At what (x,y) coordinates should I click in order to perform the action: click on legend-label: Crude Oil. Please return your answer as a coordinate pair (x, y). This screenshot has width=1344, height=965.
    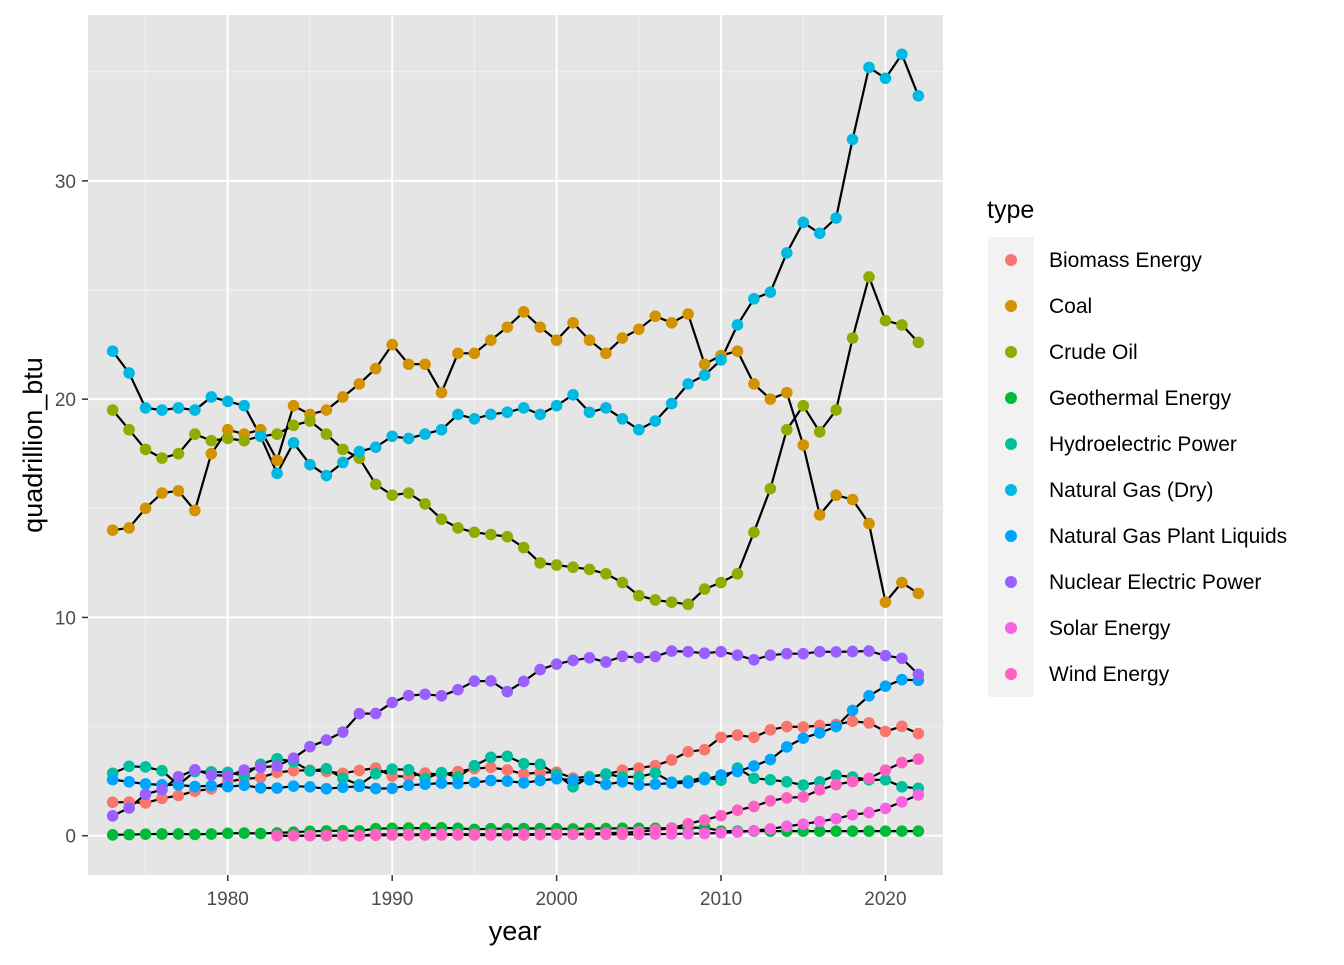
    Looking at the image, I should click on (1093, 352).